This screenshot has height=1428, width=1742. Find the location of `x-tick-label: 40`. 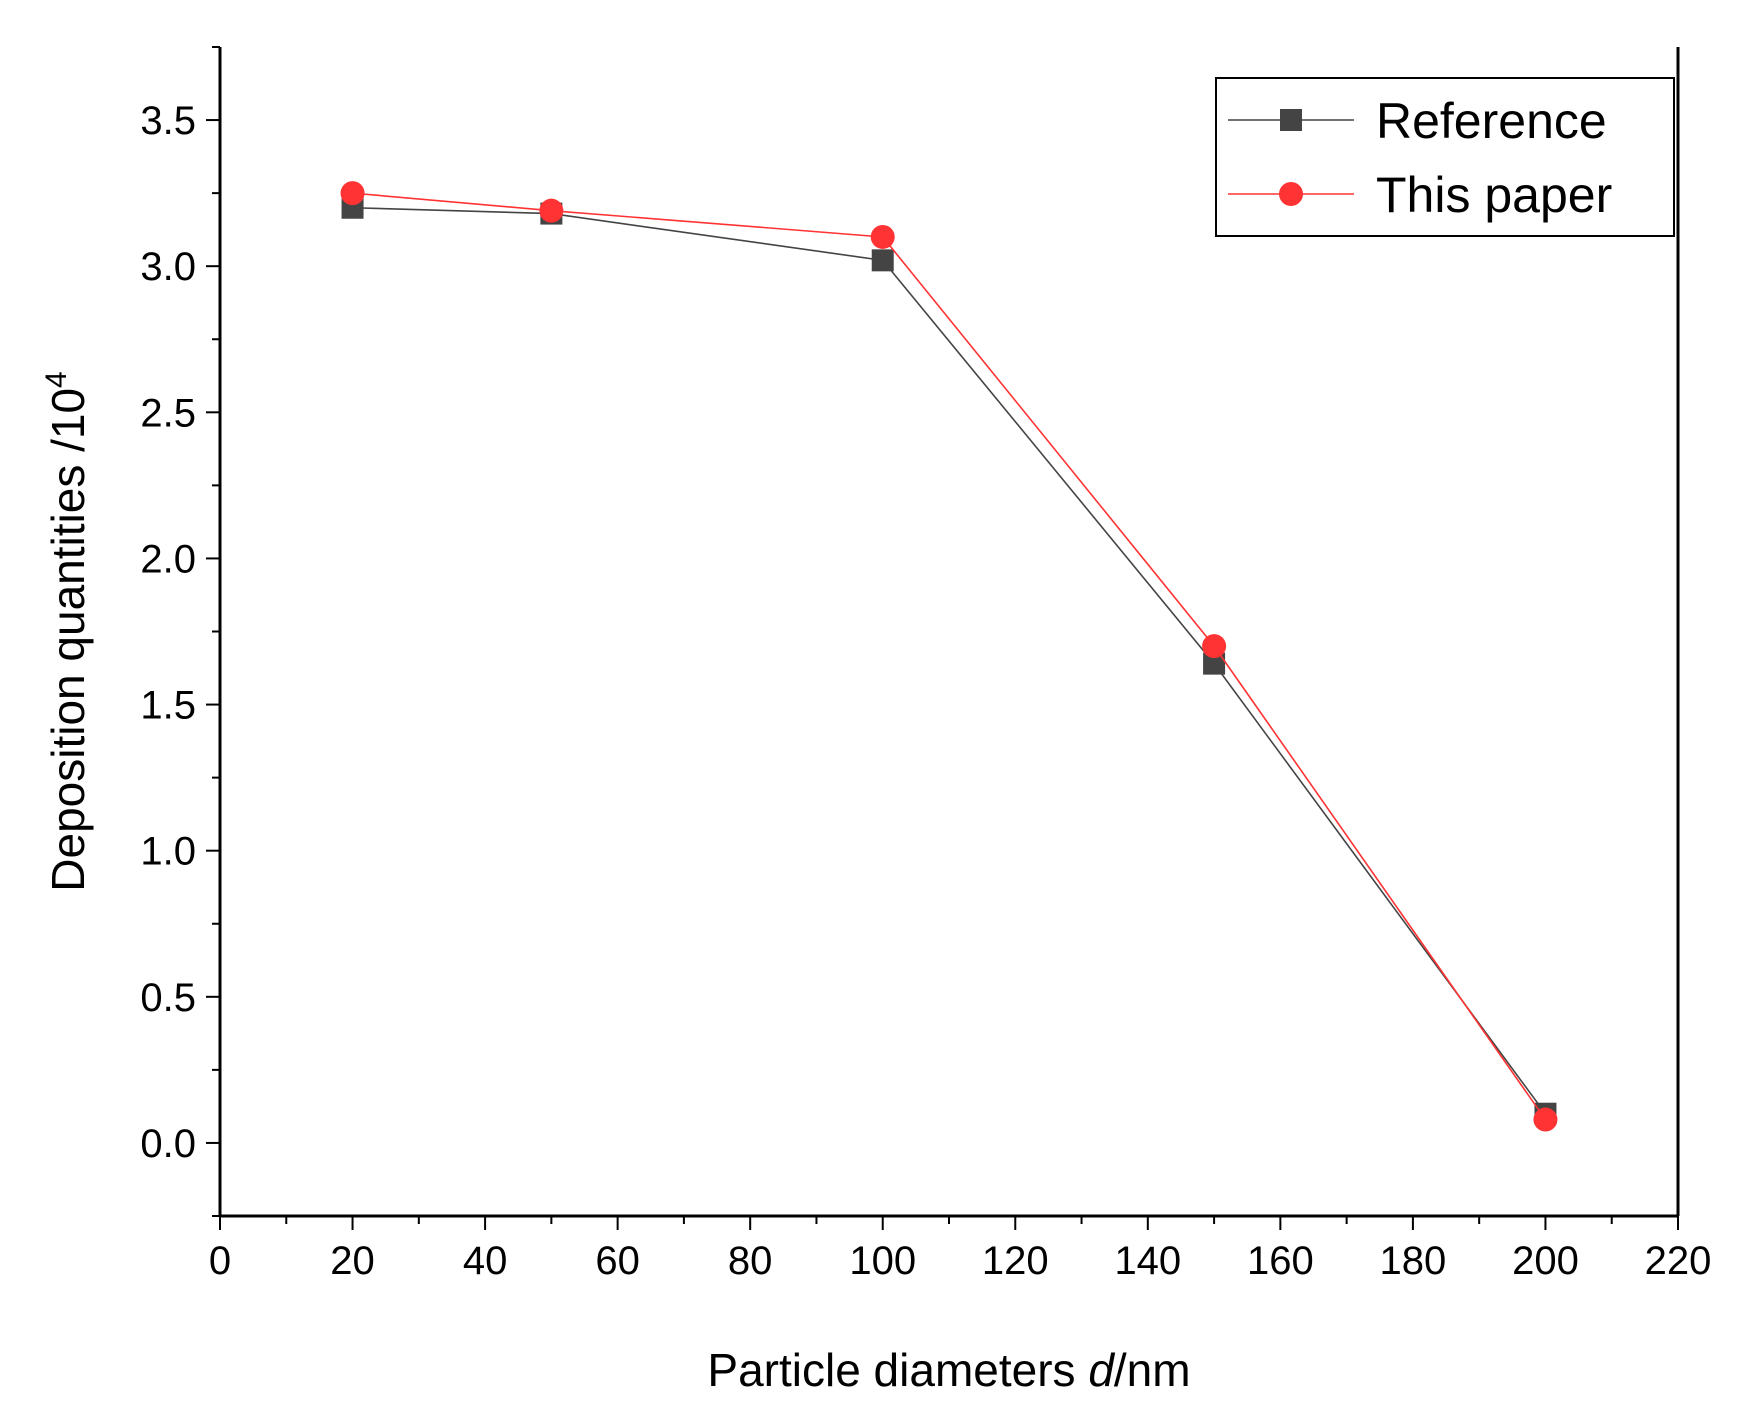

x-tick-label: 40 is located at coordinates (485, 1261).